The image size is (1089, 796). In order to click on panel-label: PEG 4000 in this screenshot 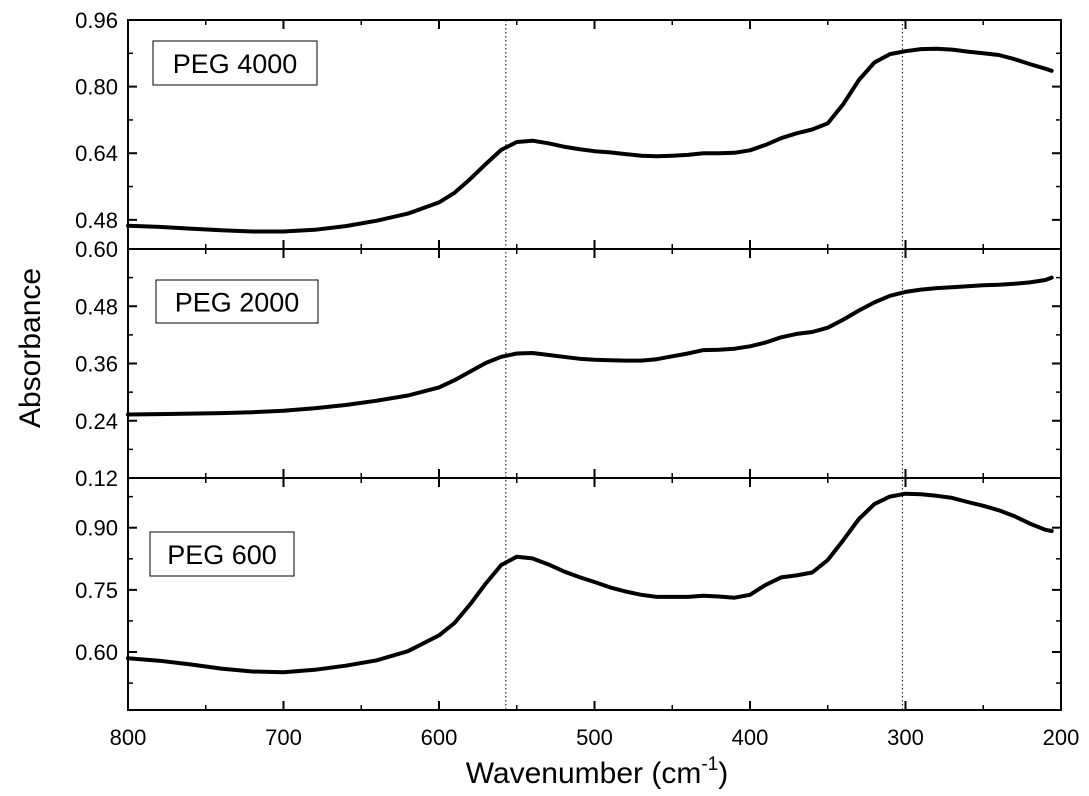, I will do `click(235, 64)`.